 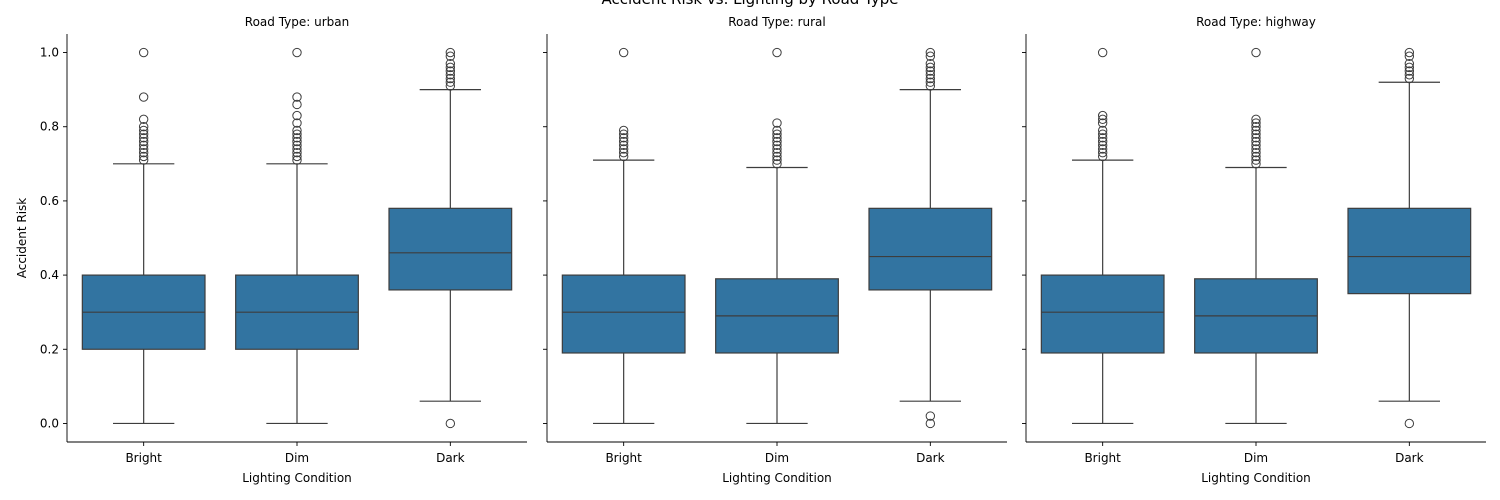 What do you see at coordinates (750, 4) in the screenshot?
I see `figure-suptitle: Accident Risk vs. Lighting by Road Type` at bounding box center [750, 4].